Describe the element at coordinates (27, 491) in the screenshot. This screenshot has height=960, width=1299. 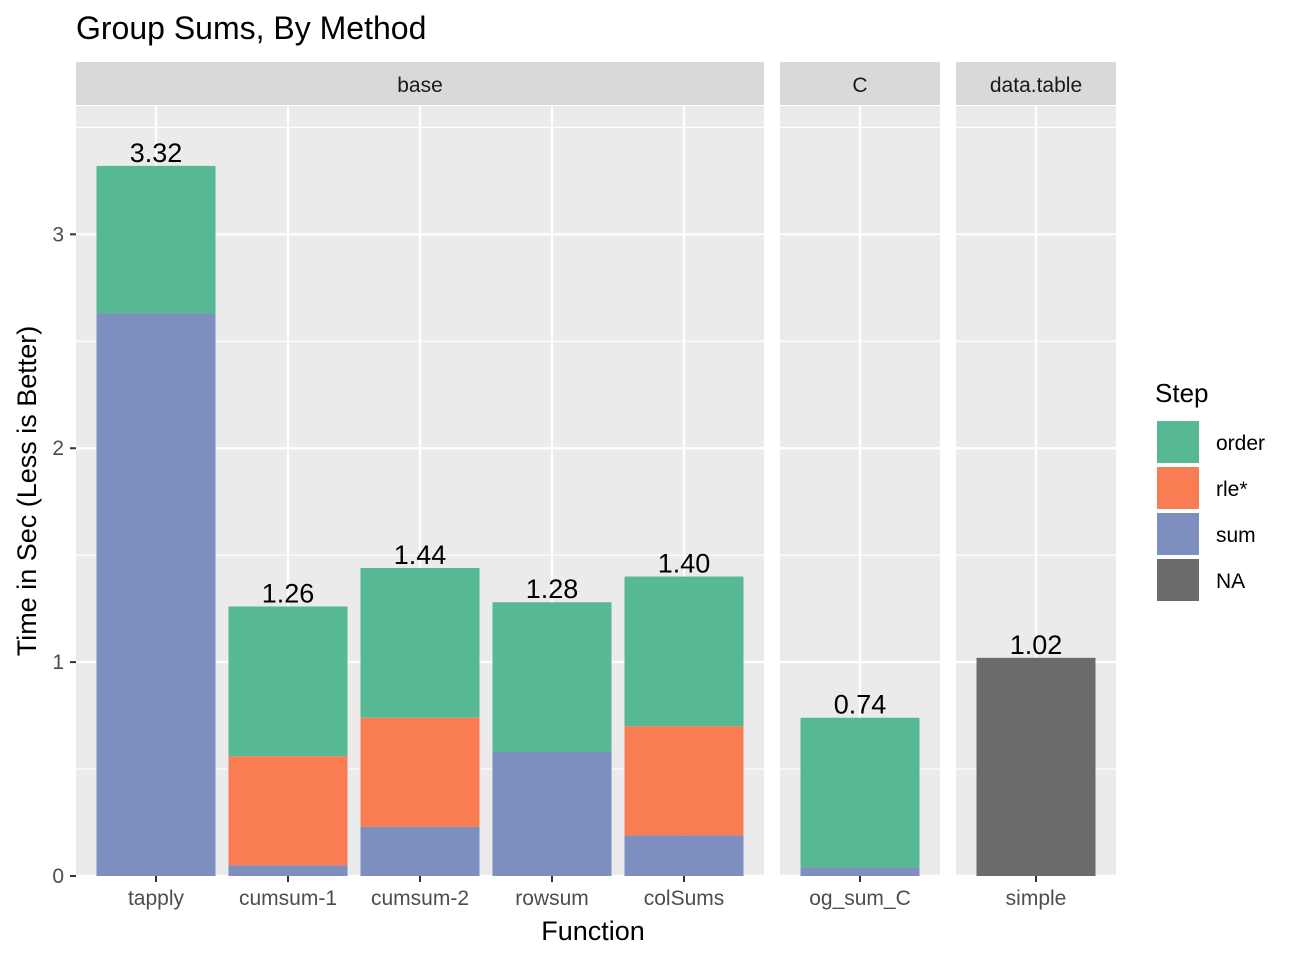
I see `y-axis-title: Time in Sec (Less is Better)` at that location.